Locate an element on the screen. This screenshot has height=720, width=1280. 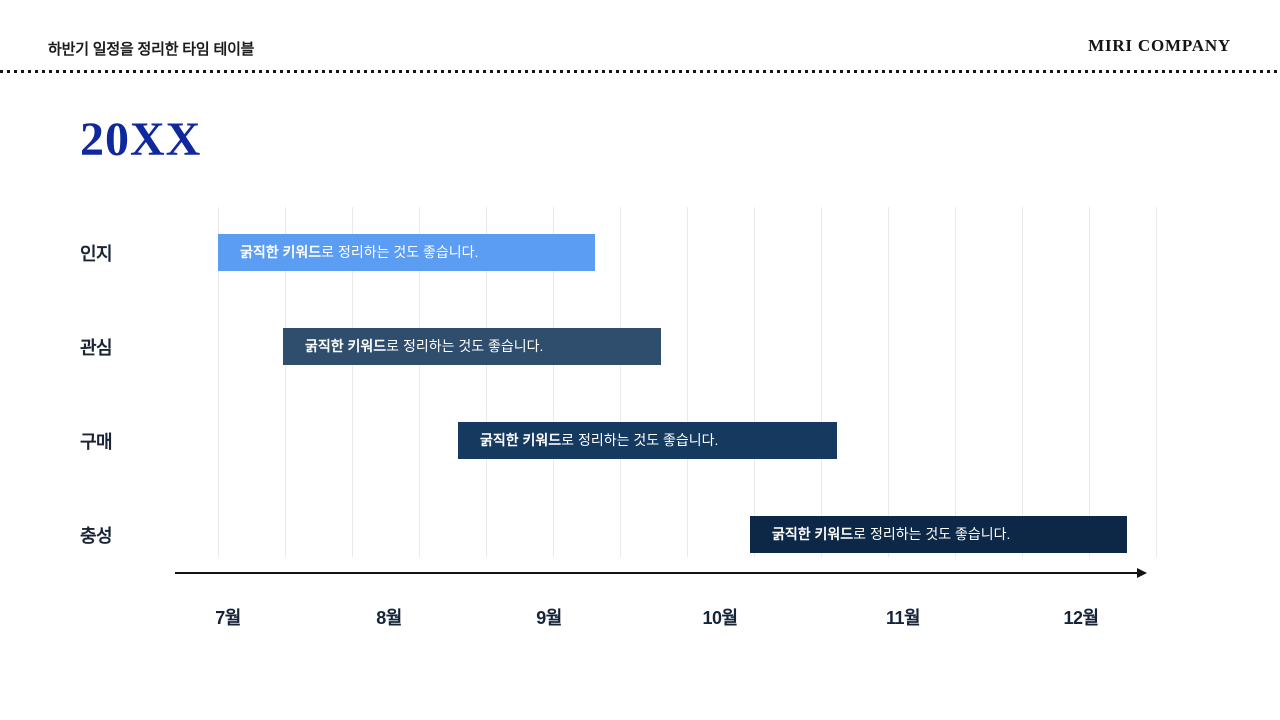
month-label-6: 12월 is located at coordinates (1081, 618).